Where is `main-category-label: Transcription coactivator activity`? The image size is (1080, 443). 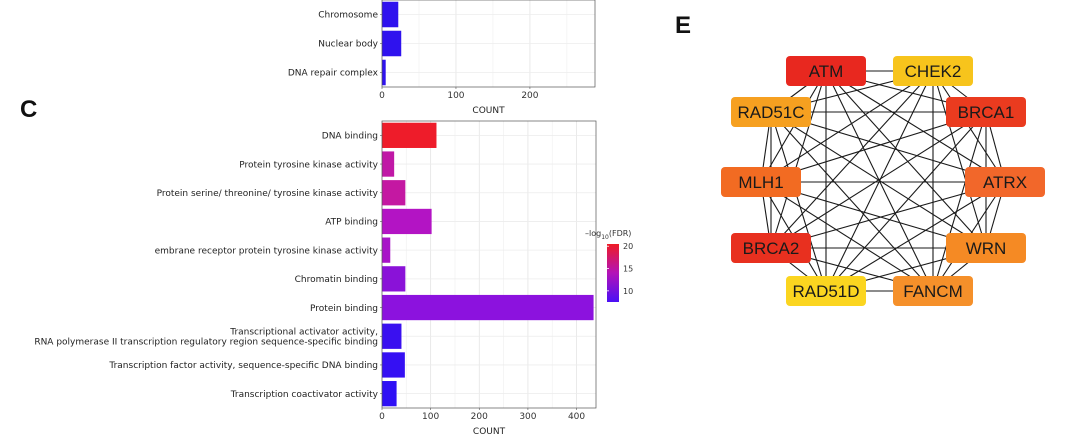
main-category-label: Transcription coactivator activity is located at coordinates (304, 395).